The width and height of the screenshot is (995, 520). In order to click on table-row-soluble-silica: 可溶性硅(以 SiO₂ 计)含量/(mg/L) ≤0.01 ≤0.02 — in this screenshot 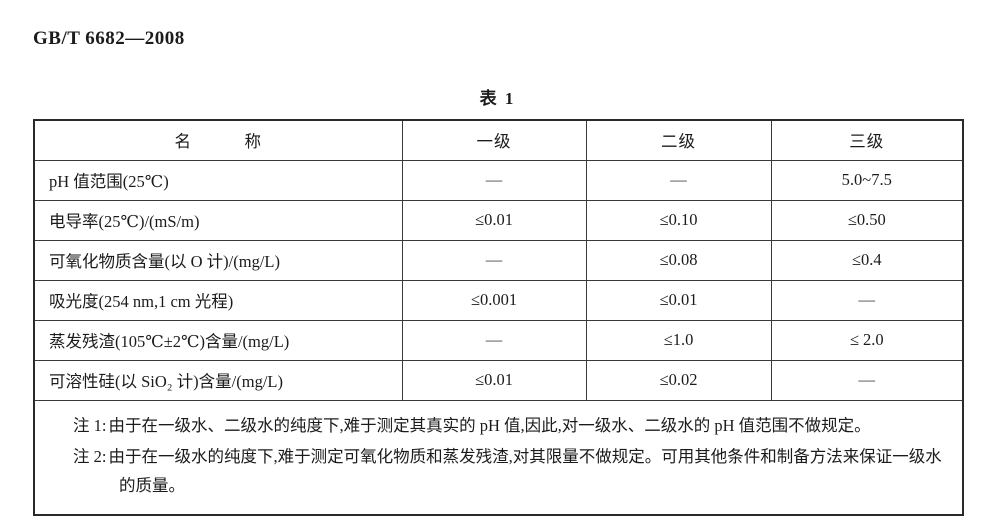, I will do `click(498, 380)`.